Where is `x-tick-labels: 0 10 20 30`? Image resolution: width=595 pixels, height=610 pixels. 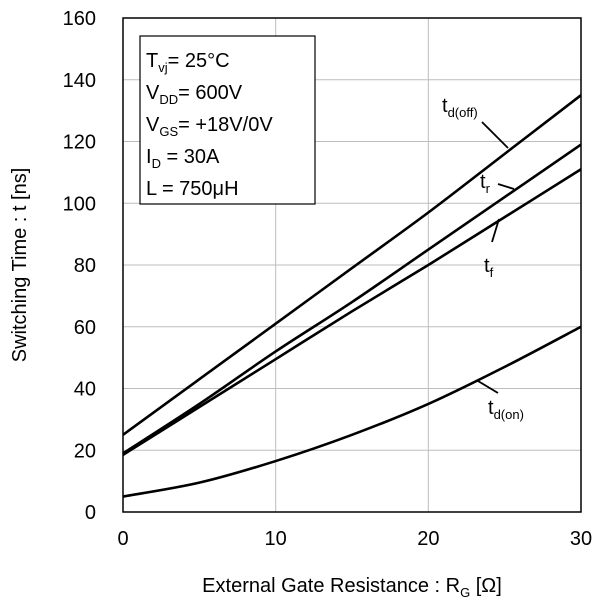
x-tick-labels: 0 10 20 30 is located at coordinates (354, 539).